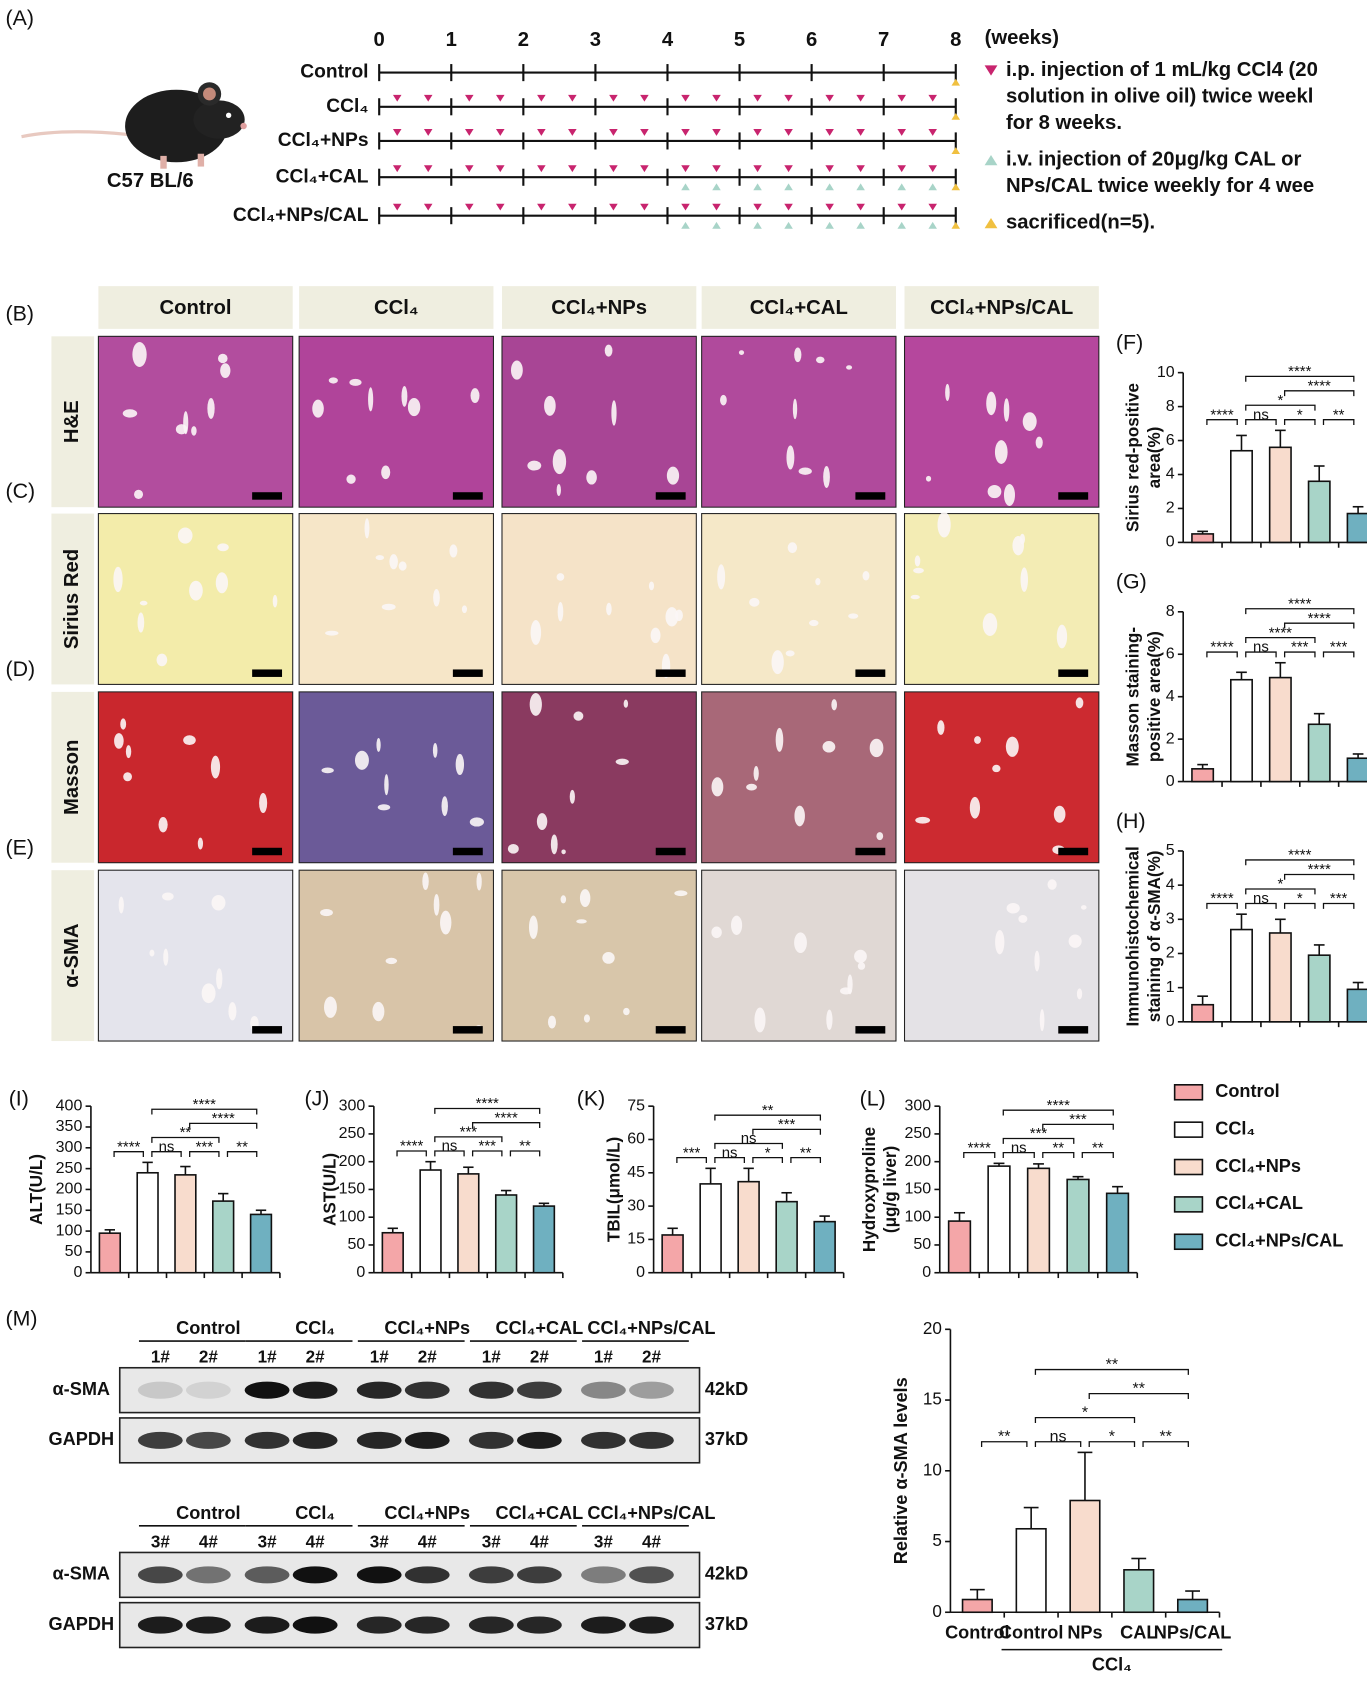  I want to click on group-label: CCl₄, so click(347, 106).